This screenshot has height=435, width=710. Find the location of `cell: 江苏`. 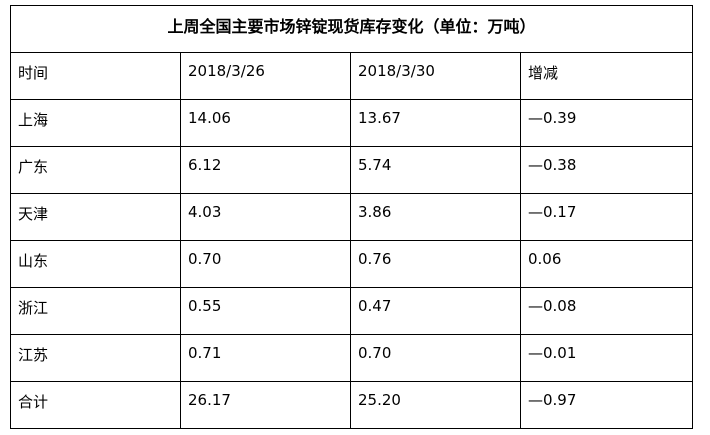

cell: 江苏 is located at coordinates (95, 358).